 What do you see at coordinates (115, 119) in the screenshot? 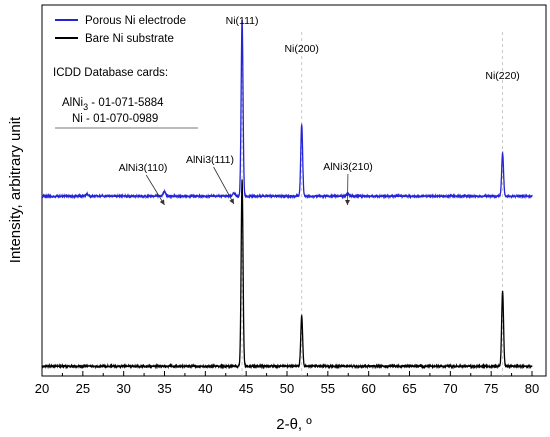
I see `icdd-line2: Ni - 01-070-0989` at bounding box center [115, 119].